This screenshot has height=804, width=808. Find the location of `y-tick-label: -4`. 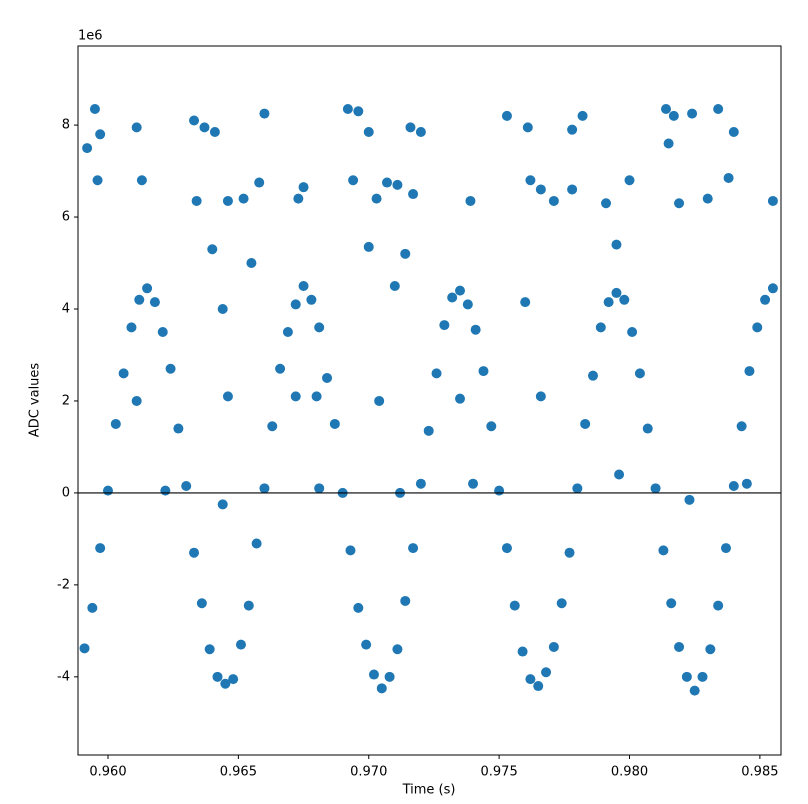

y-tick-label: -4 is located at coordinates (63, 676).